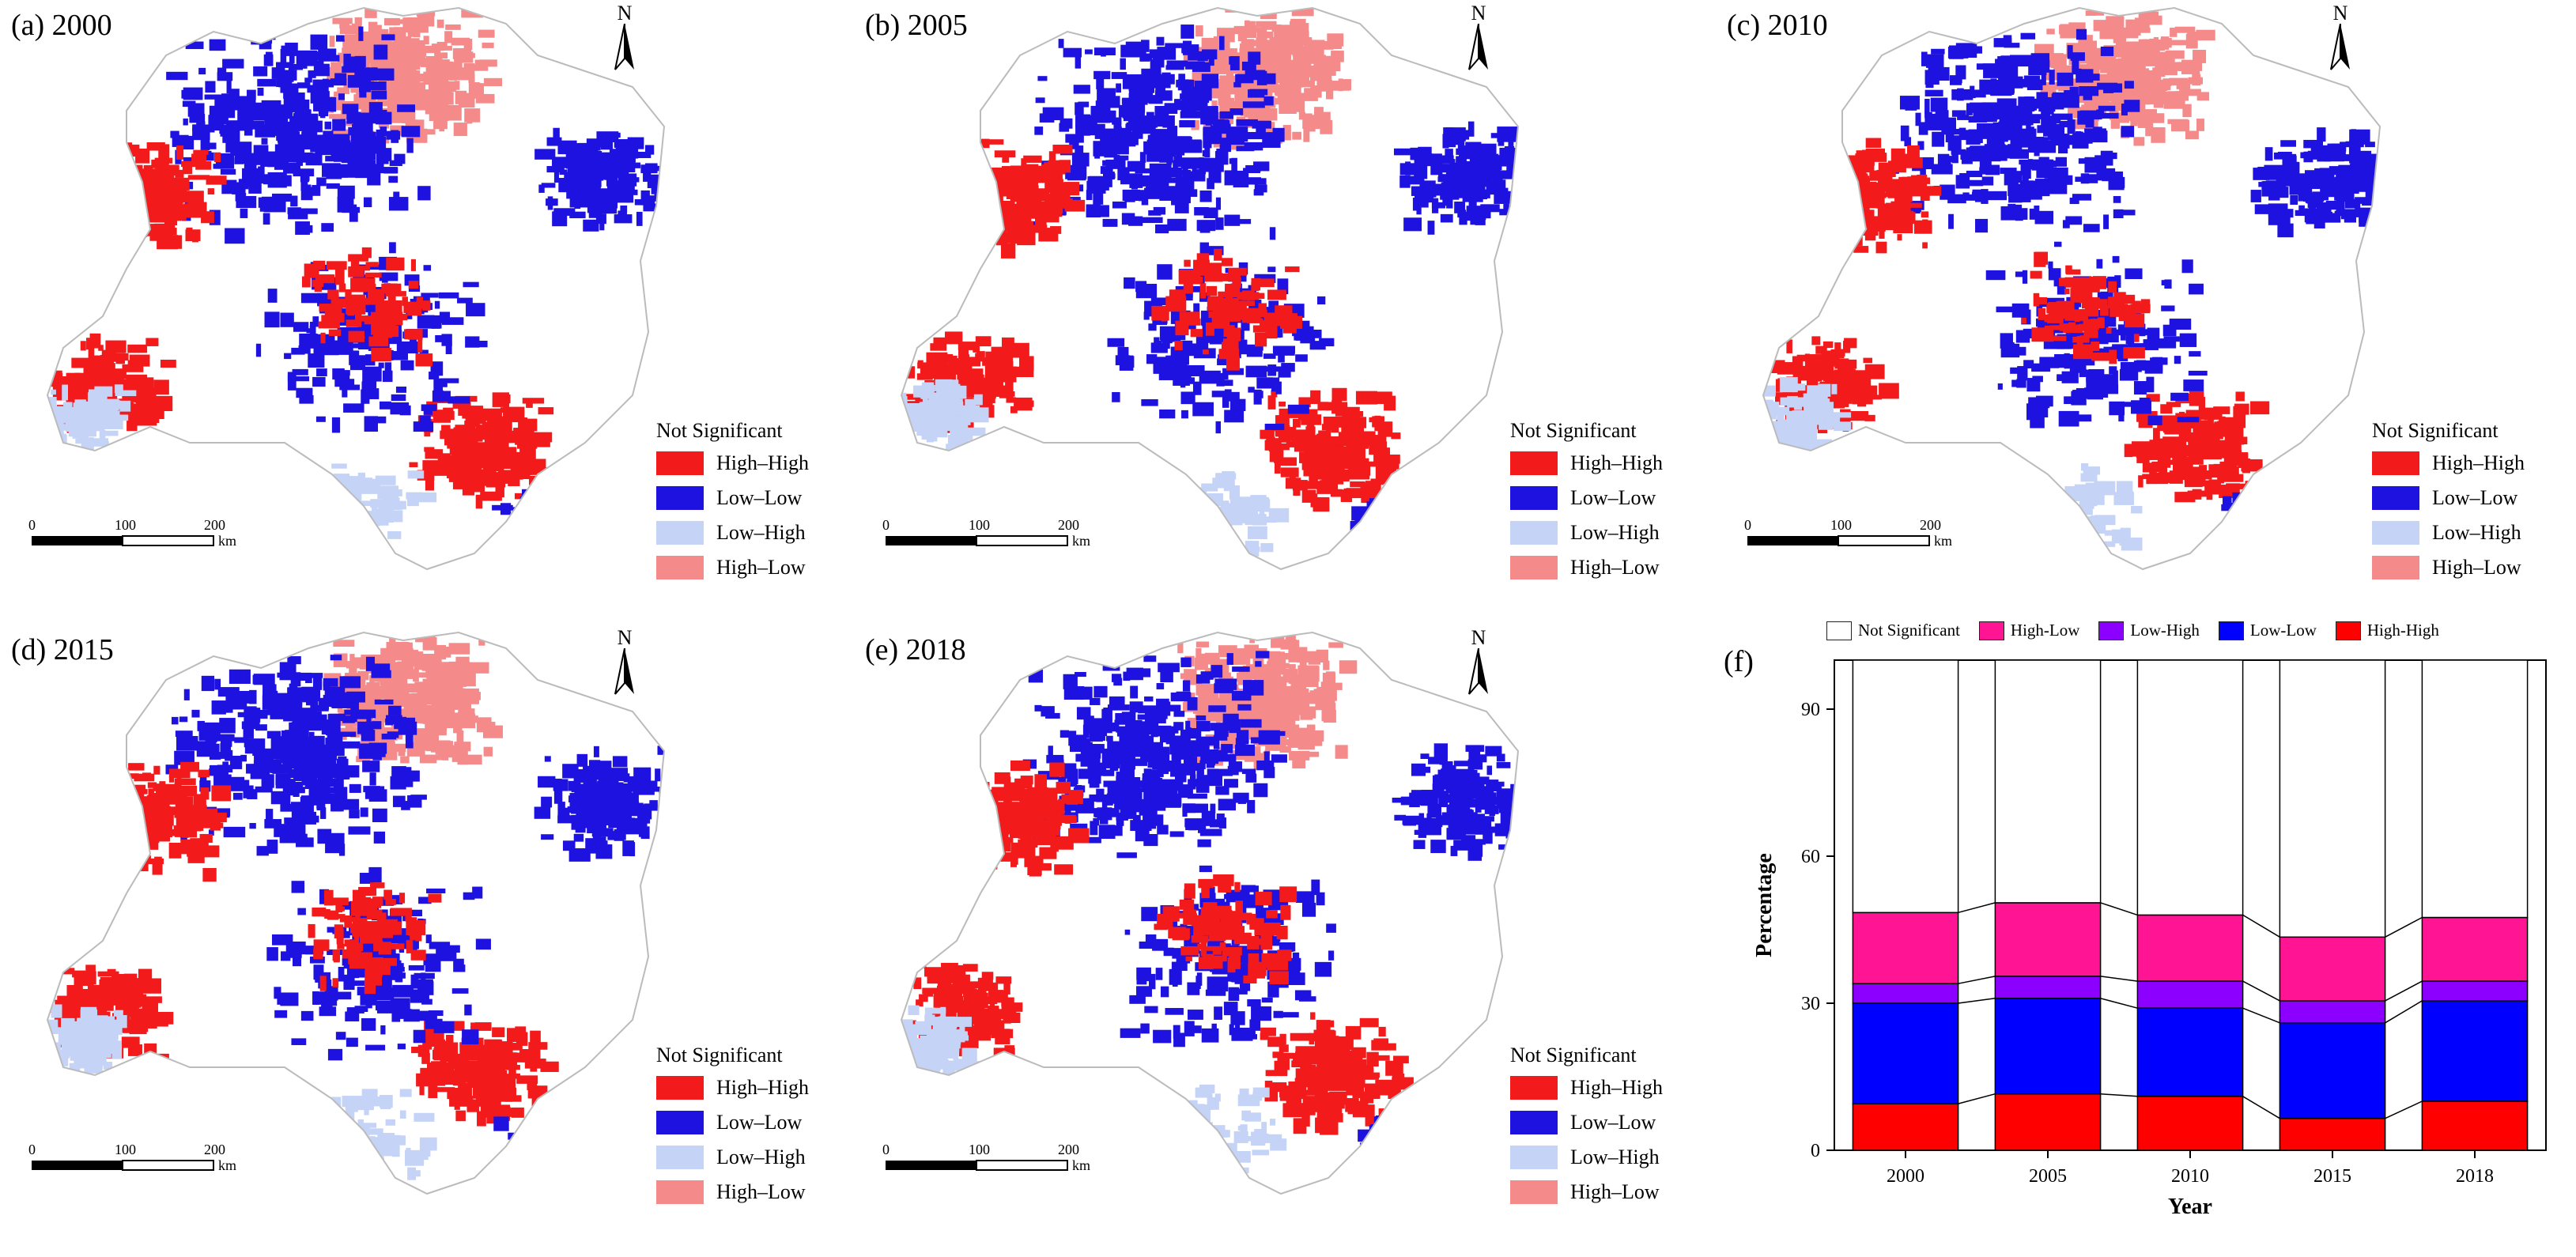 Image resolution: width=2576 pixels, height=1257 pixels. What do you see at coordinates (356, 913) in the screenshot?
I see `lisa-cluster-map` at bounding box center [356, 913].